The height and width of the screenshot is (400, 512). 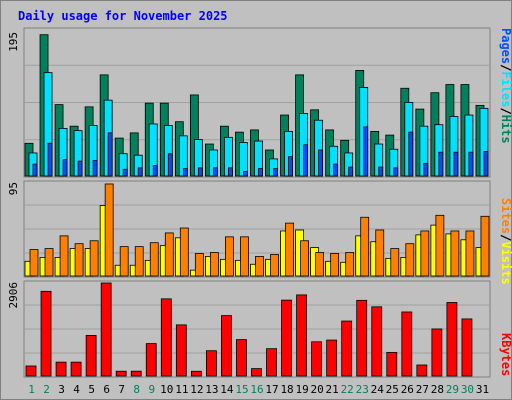 I want to click on day-label: 30, so click(x=467, y=389).